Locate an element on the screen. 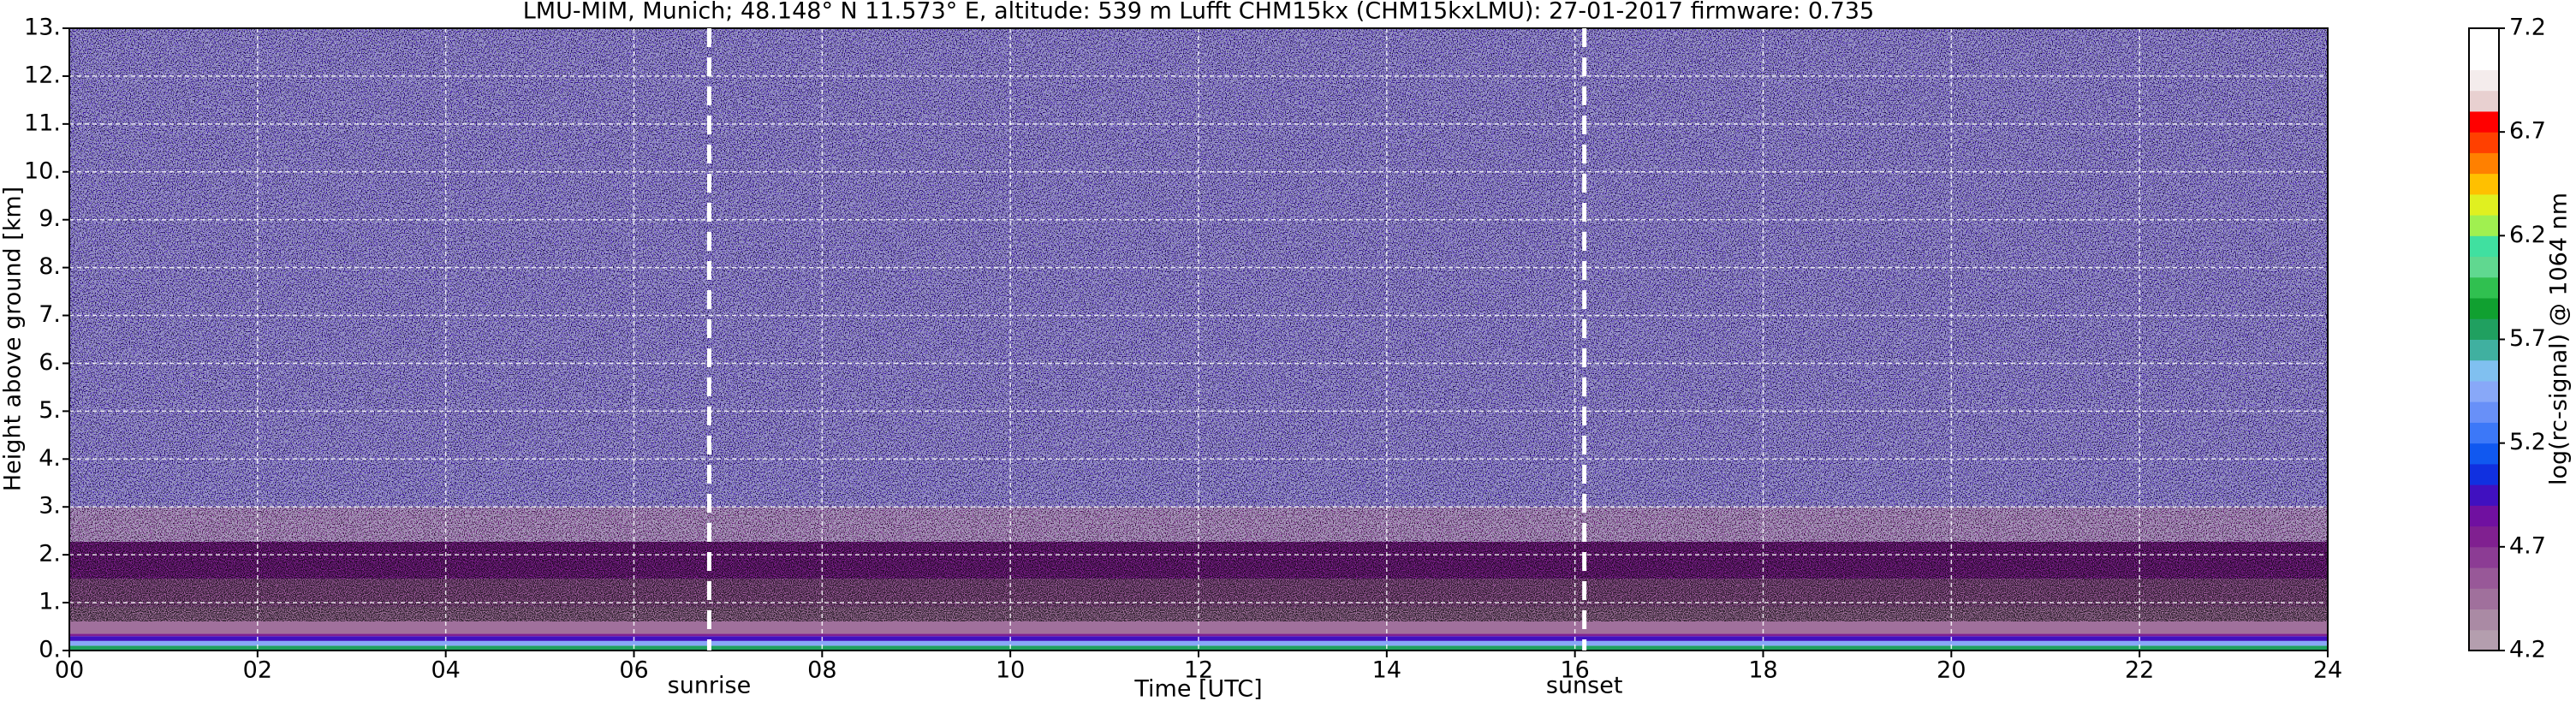 This screenshot has height=707, width=2576. colorbar-tick-label: 5.7 is located at coordinates (2527, 338).